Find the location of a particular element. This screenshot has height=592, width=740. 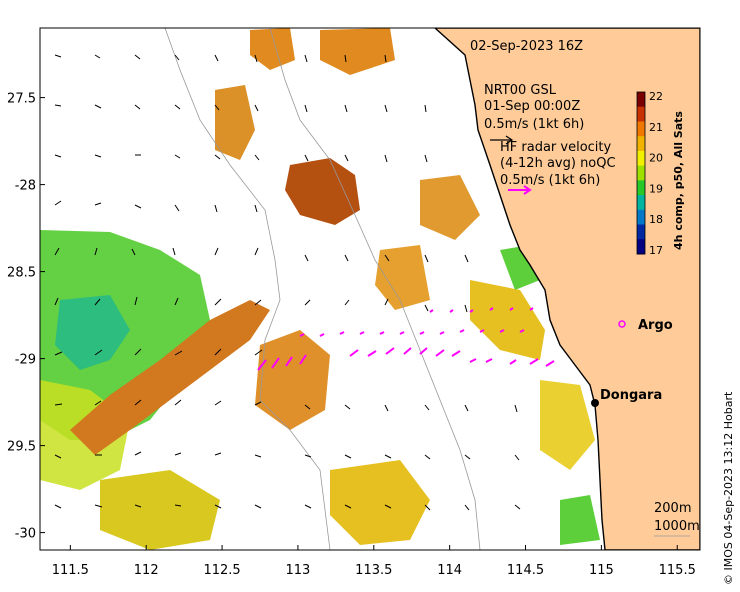

dongara-label: Dongara is located at coordinates (631, 395).